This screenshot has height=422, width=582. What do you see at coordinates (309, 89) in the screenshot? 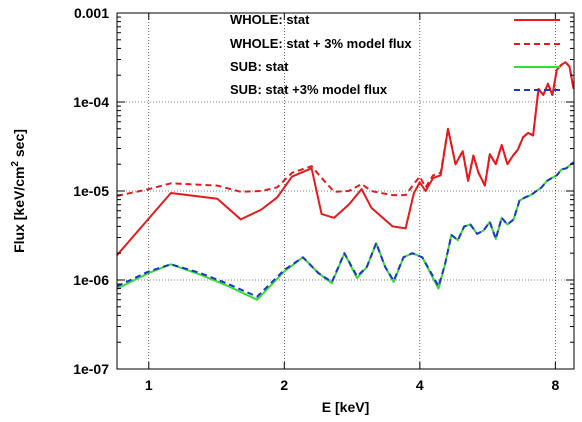
I see `legend-label: SUB: stat +3% model flux` at bounding box center [309, 89].